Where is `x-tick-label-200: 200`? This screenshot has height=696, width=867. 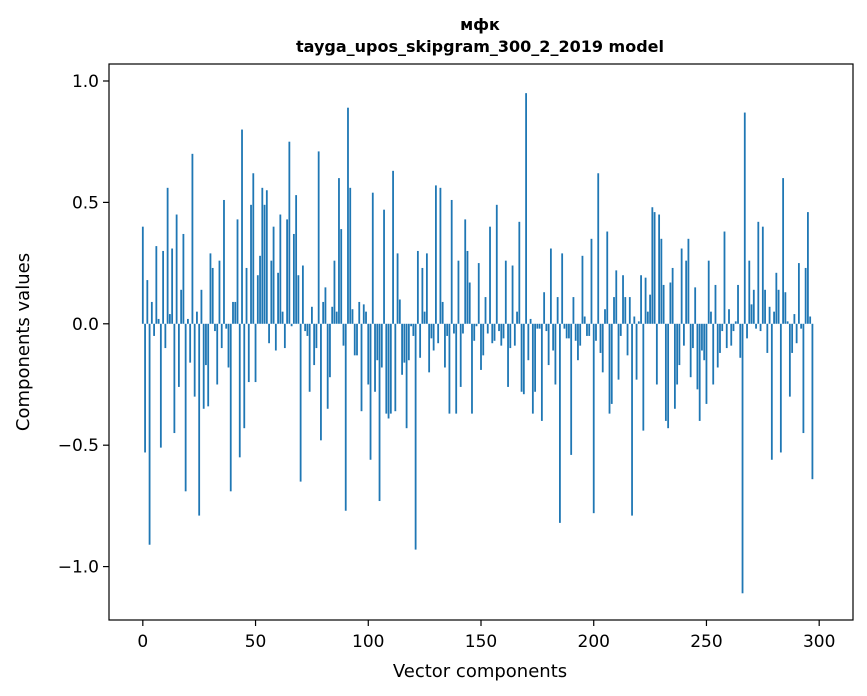
x-tick-label-200: 200 is located at coordinates (594, 642).